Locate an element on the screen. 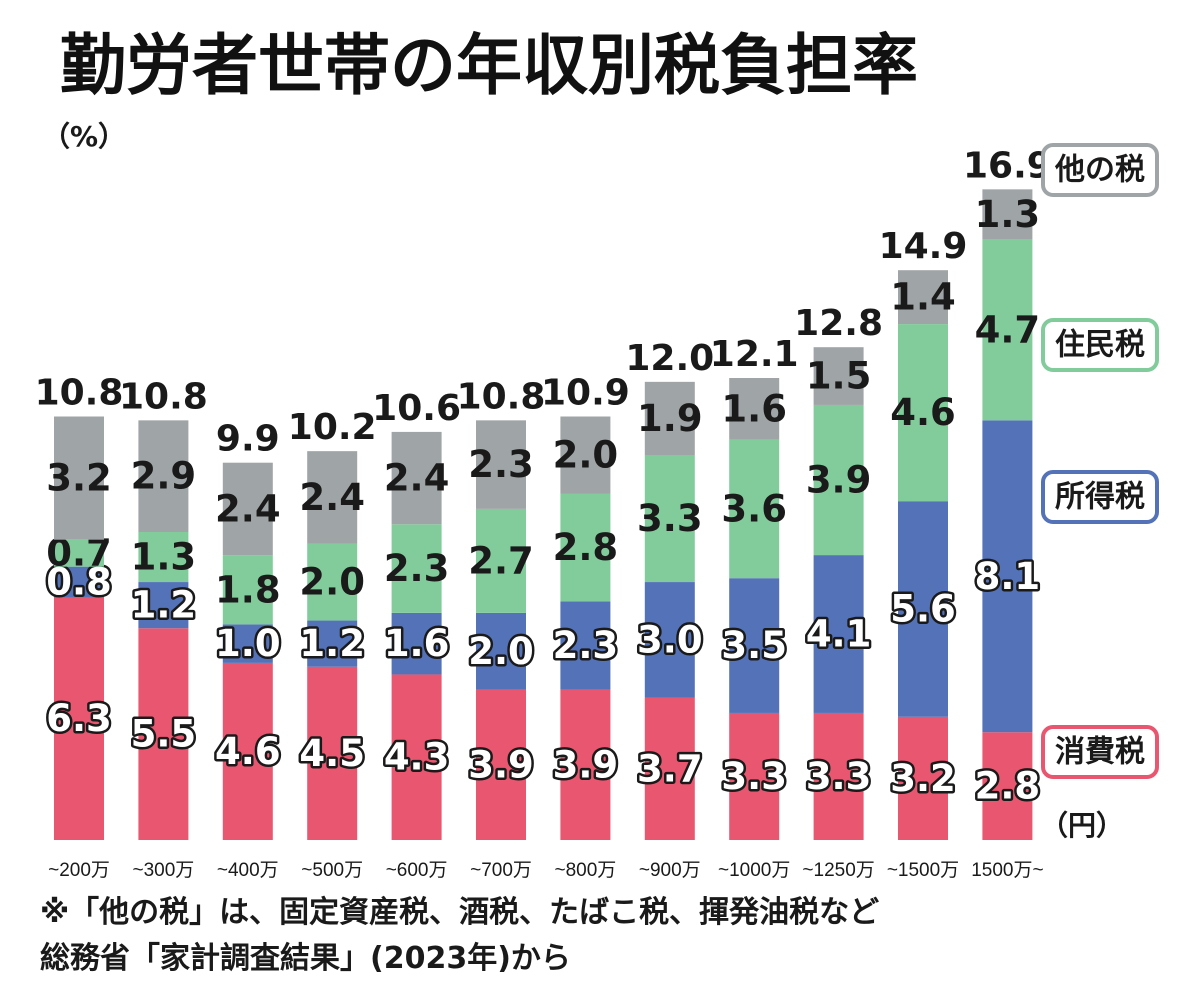 The image size is (1186, 988). category-label: ~400万 is located at coordinates (248, 870).